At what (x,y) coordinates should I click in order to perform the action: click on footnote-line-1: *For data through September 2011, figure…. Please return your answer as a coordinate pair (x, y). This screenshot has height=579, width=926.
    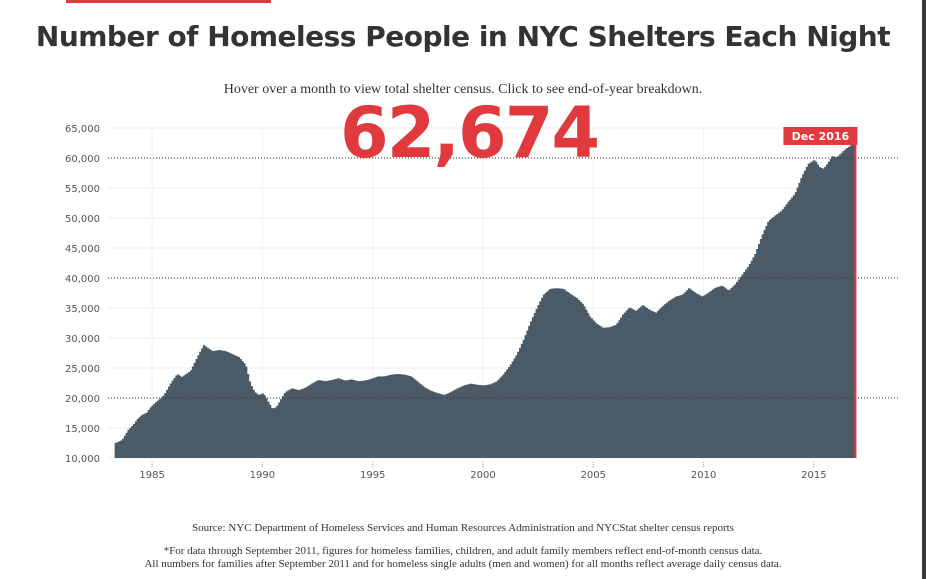
    Looking at the image, I should click on (463, 551).